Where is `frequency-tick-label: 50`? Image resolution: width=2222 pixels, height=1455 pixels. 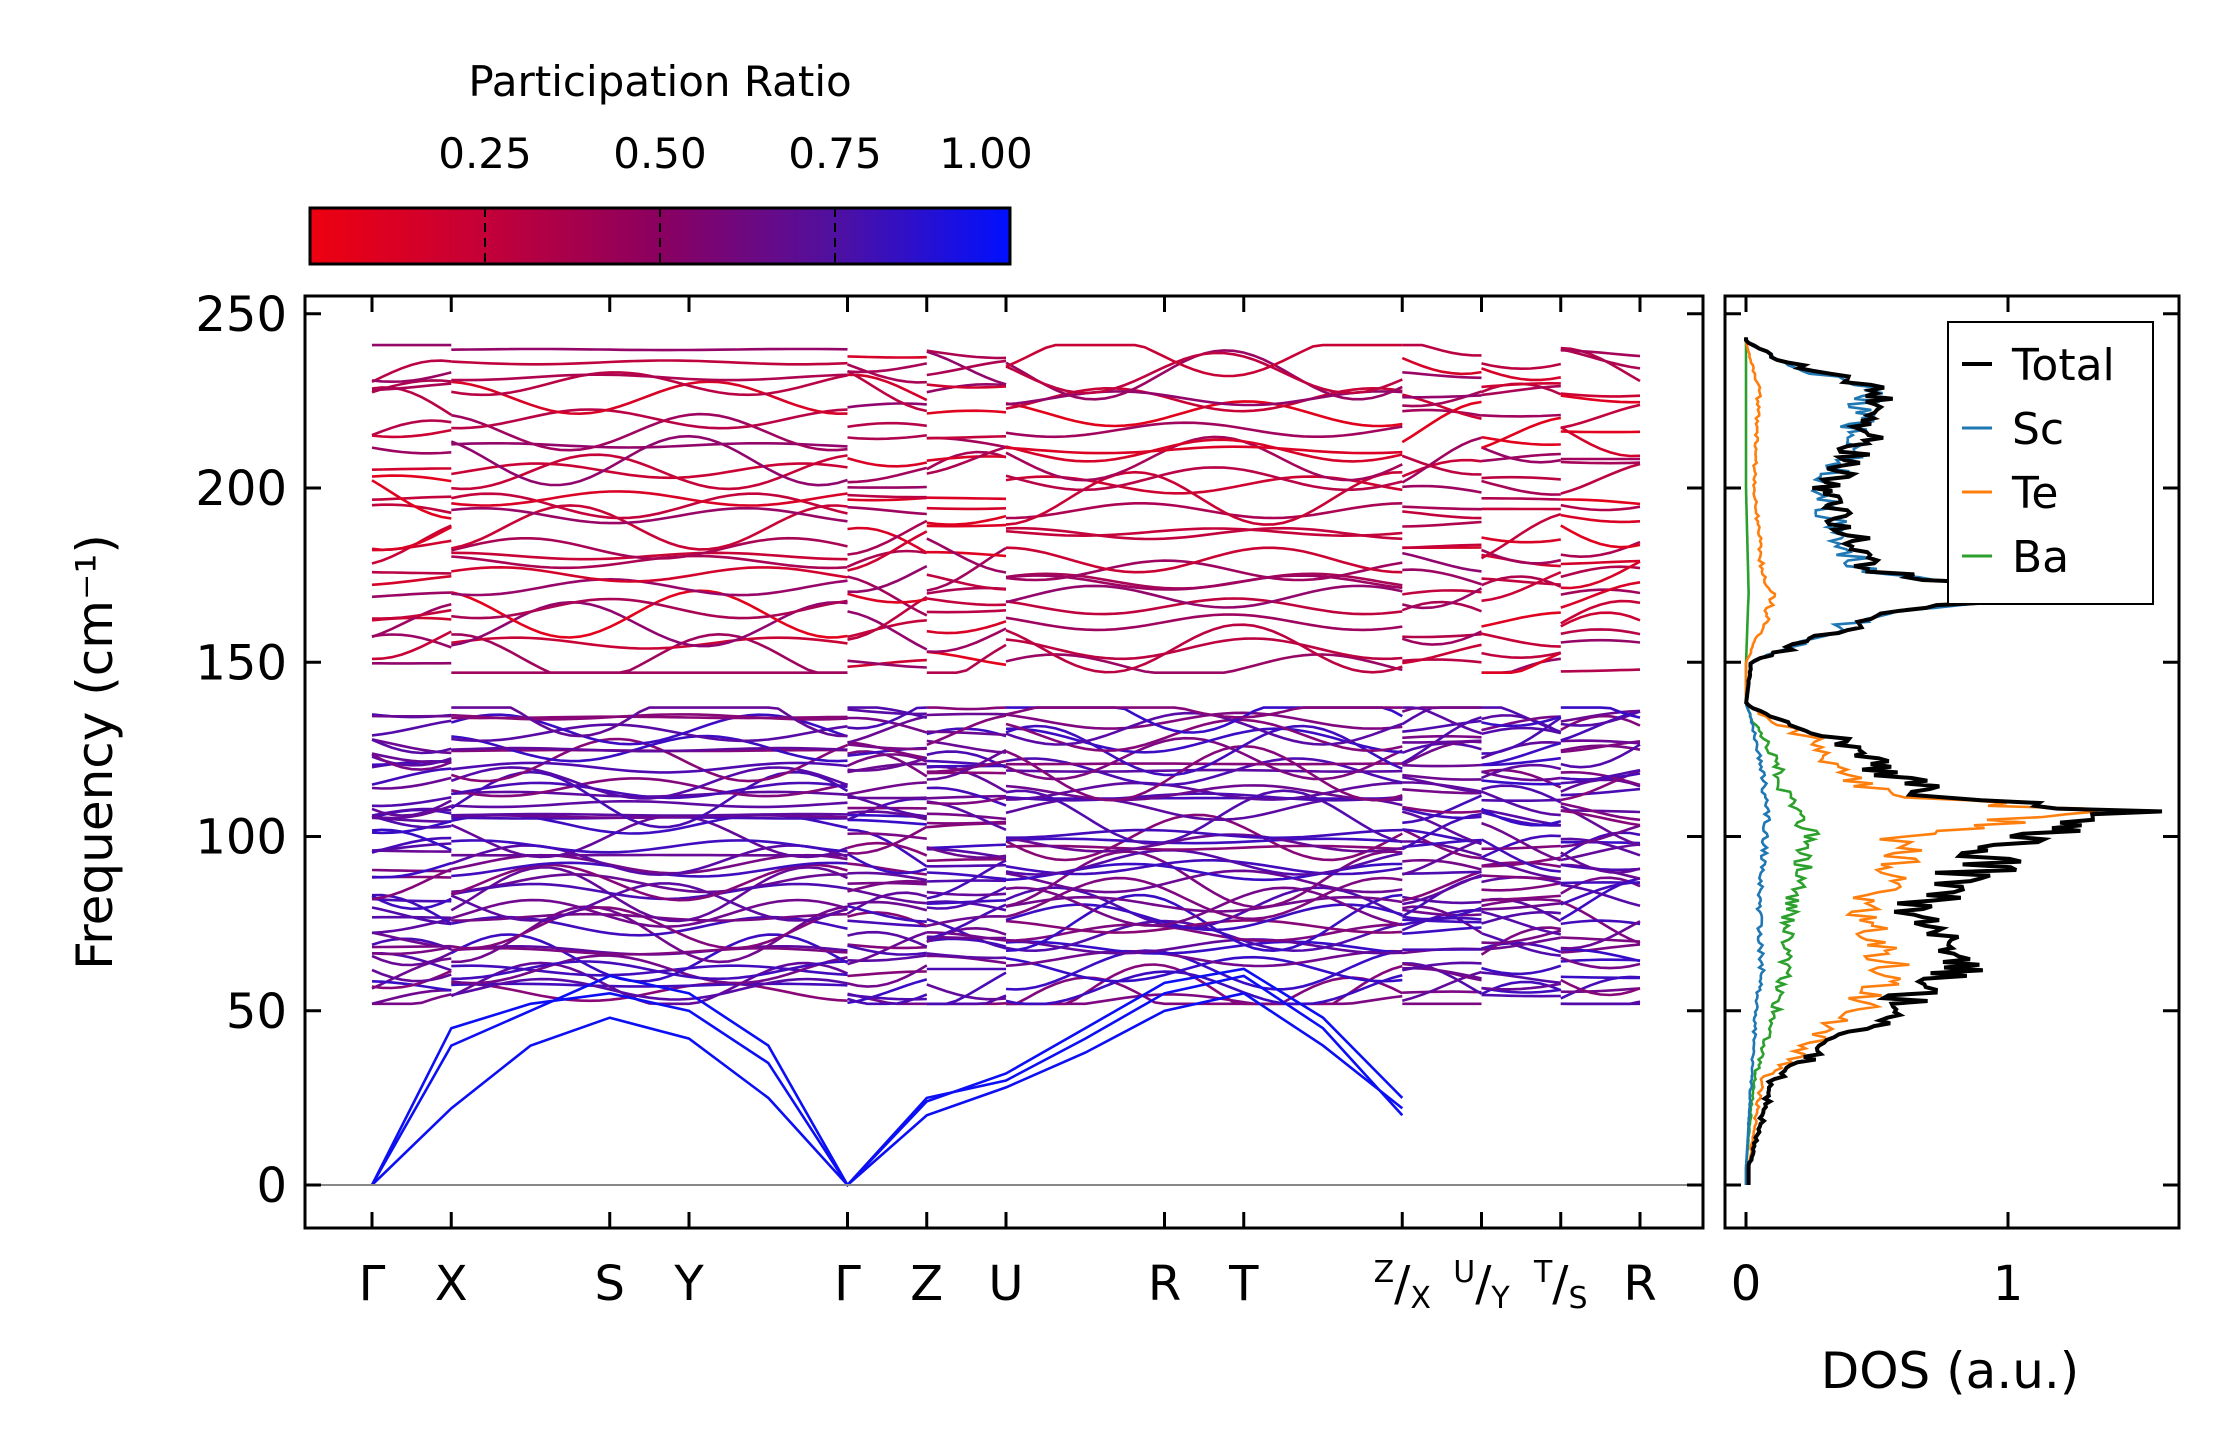
frequency-tick-label: 50 is located at coordinates (256, 1012).